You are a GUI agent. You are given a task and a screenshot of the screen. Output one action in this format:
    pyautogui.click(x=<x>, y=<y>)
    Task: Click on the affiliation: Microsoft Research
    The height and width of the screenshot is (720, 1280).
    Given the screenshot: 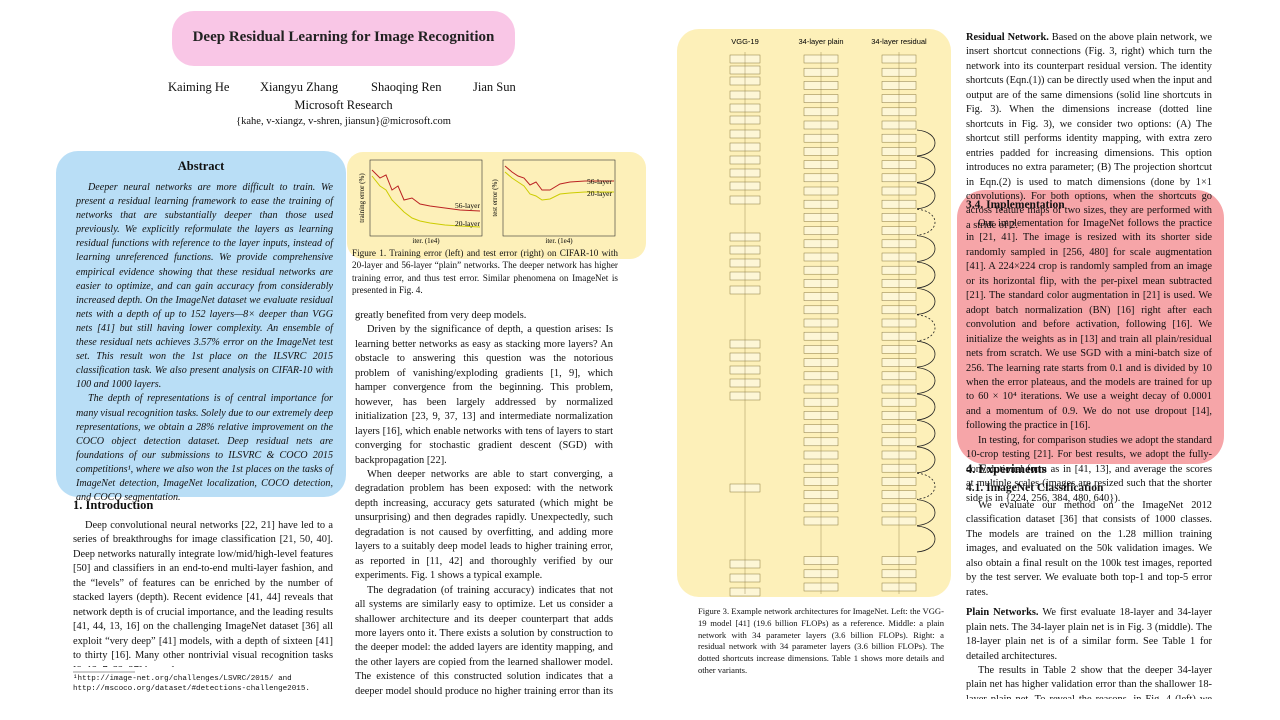 What is the action you would take?
    pyautogui.click(x=343, y=105)
    